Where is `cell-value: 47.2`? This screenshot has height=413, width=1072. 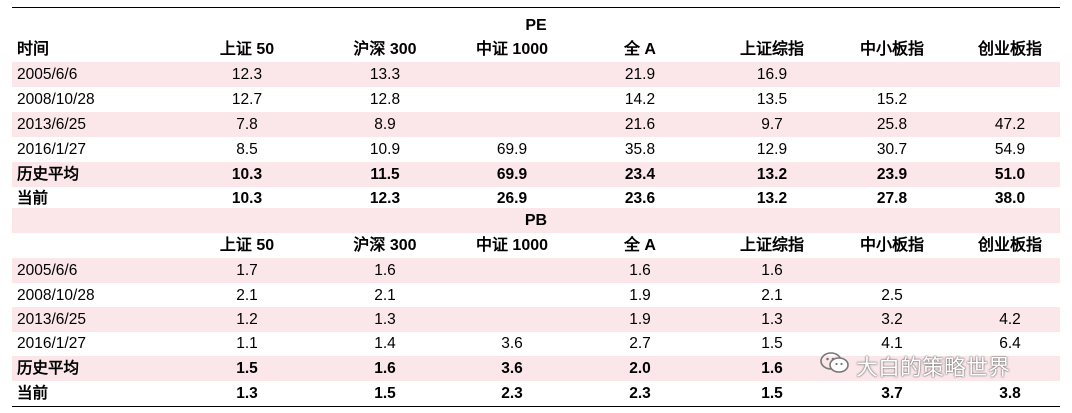 cell-value: 47.2 is located at coordinates (1010, 124).